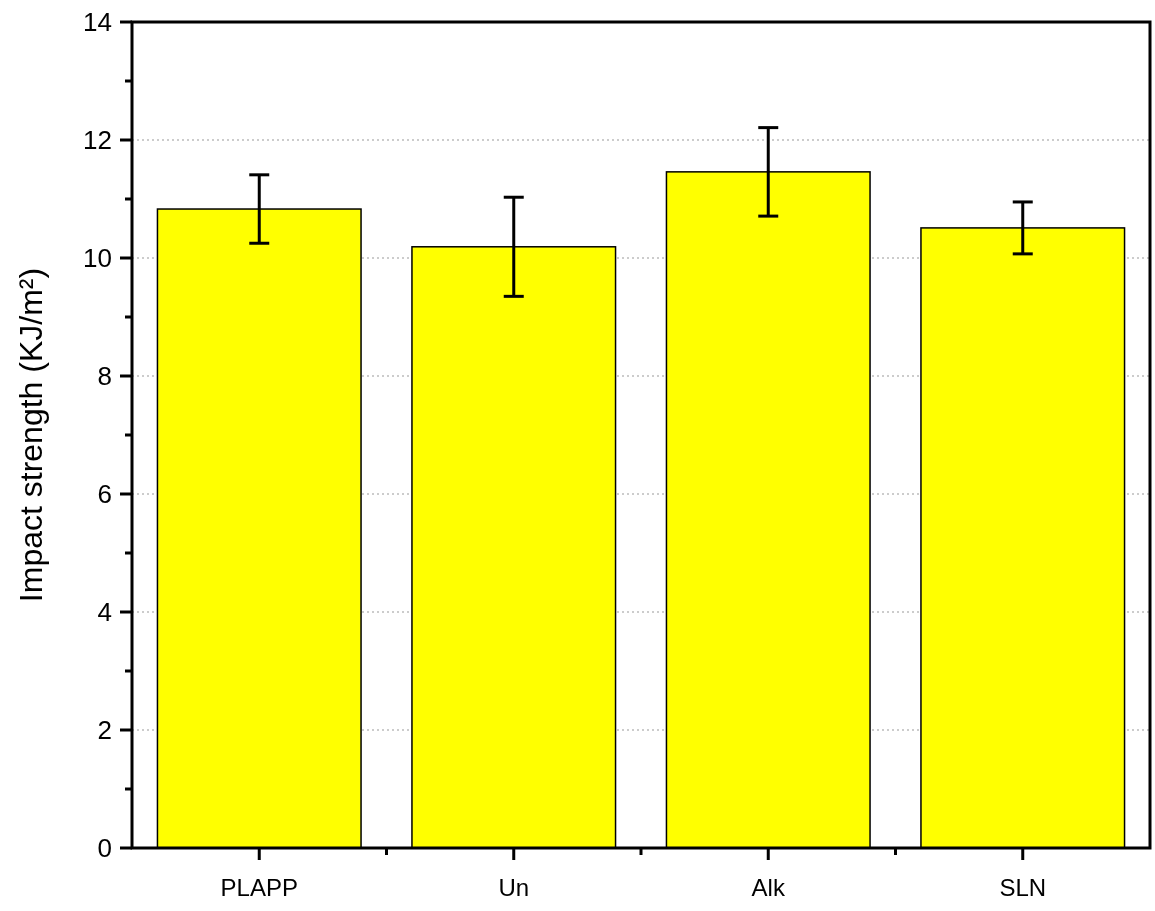 This screenshot has height=911, width=1155. What do you see at coordinates (104, 730) in the screenshot?
I see `y-tick-label: 2` at bounding box center [104, 730].